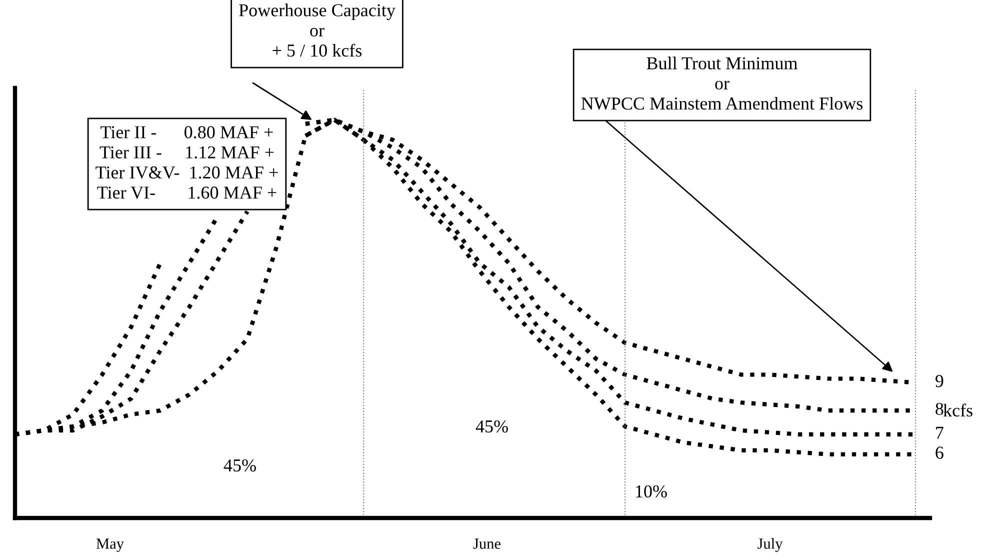 This screenshot has height=560, width=982. What do you see at coordinates (770, 545) in the screenshot?
I see `text: July` at bounding box center [770, 545].